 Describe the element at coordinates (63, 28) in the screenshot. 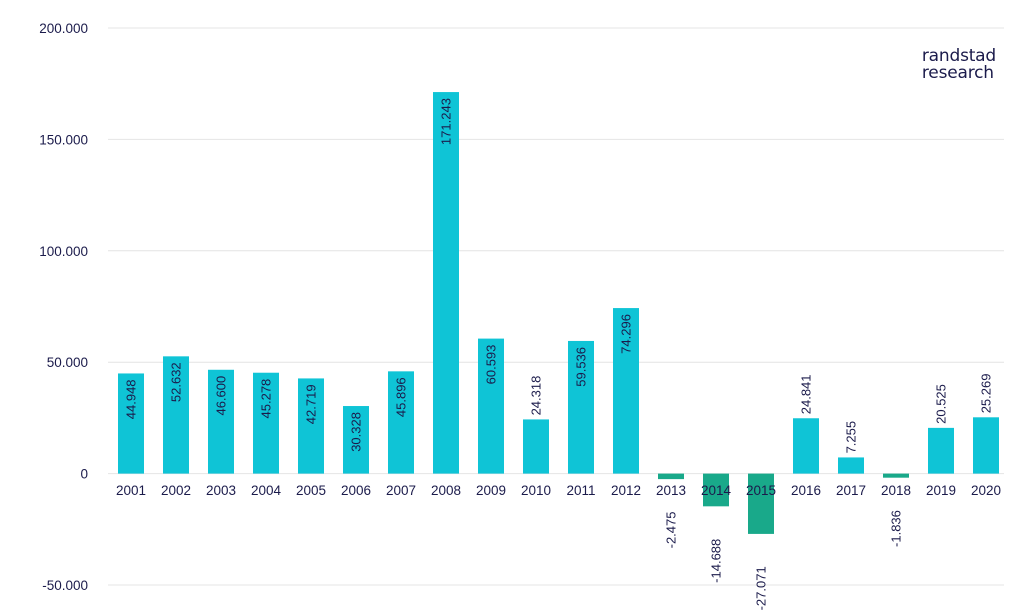

I see `y-tick-label: 200.000` at that location.